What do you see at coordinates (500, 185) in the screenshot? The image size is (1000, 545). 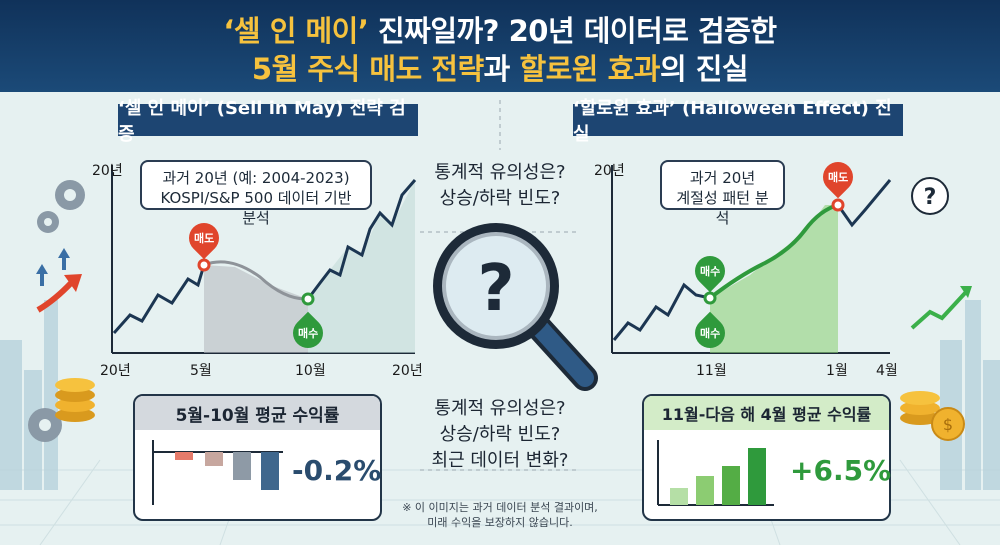 I see `center-top-text: 통계적 유의성은? 상승/하락 빈도?` at bounding box center [500, 185].